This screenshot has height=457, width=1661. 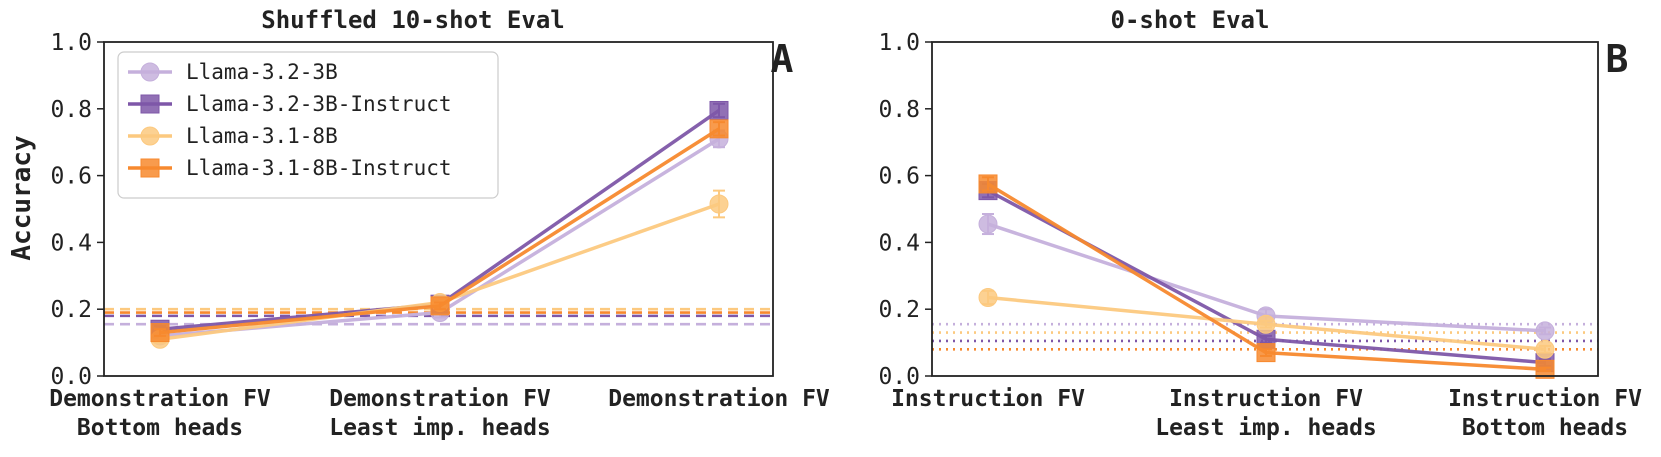 I want to click on legend-marker-llama-3-1-8b-instruct, so click(x=150, y=168).